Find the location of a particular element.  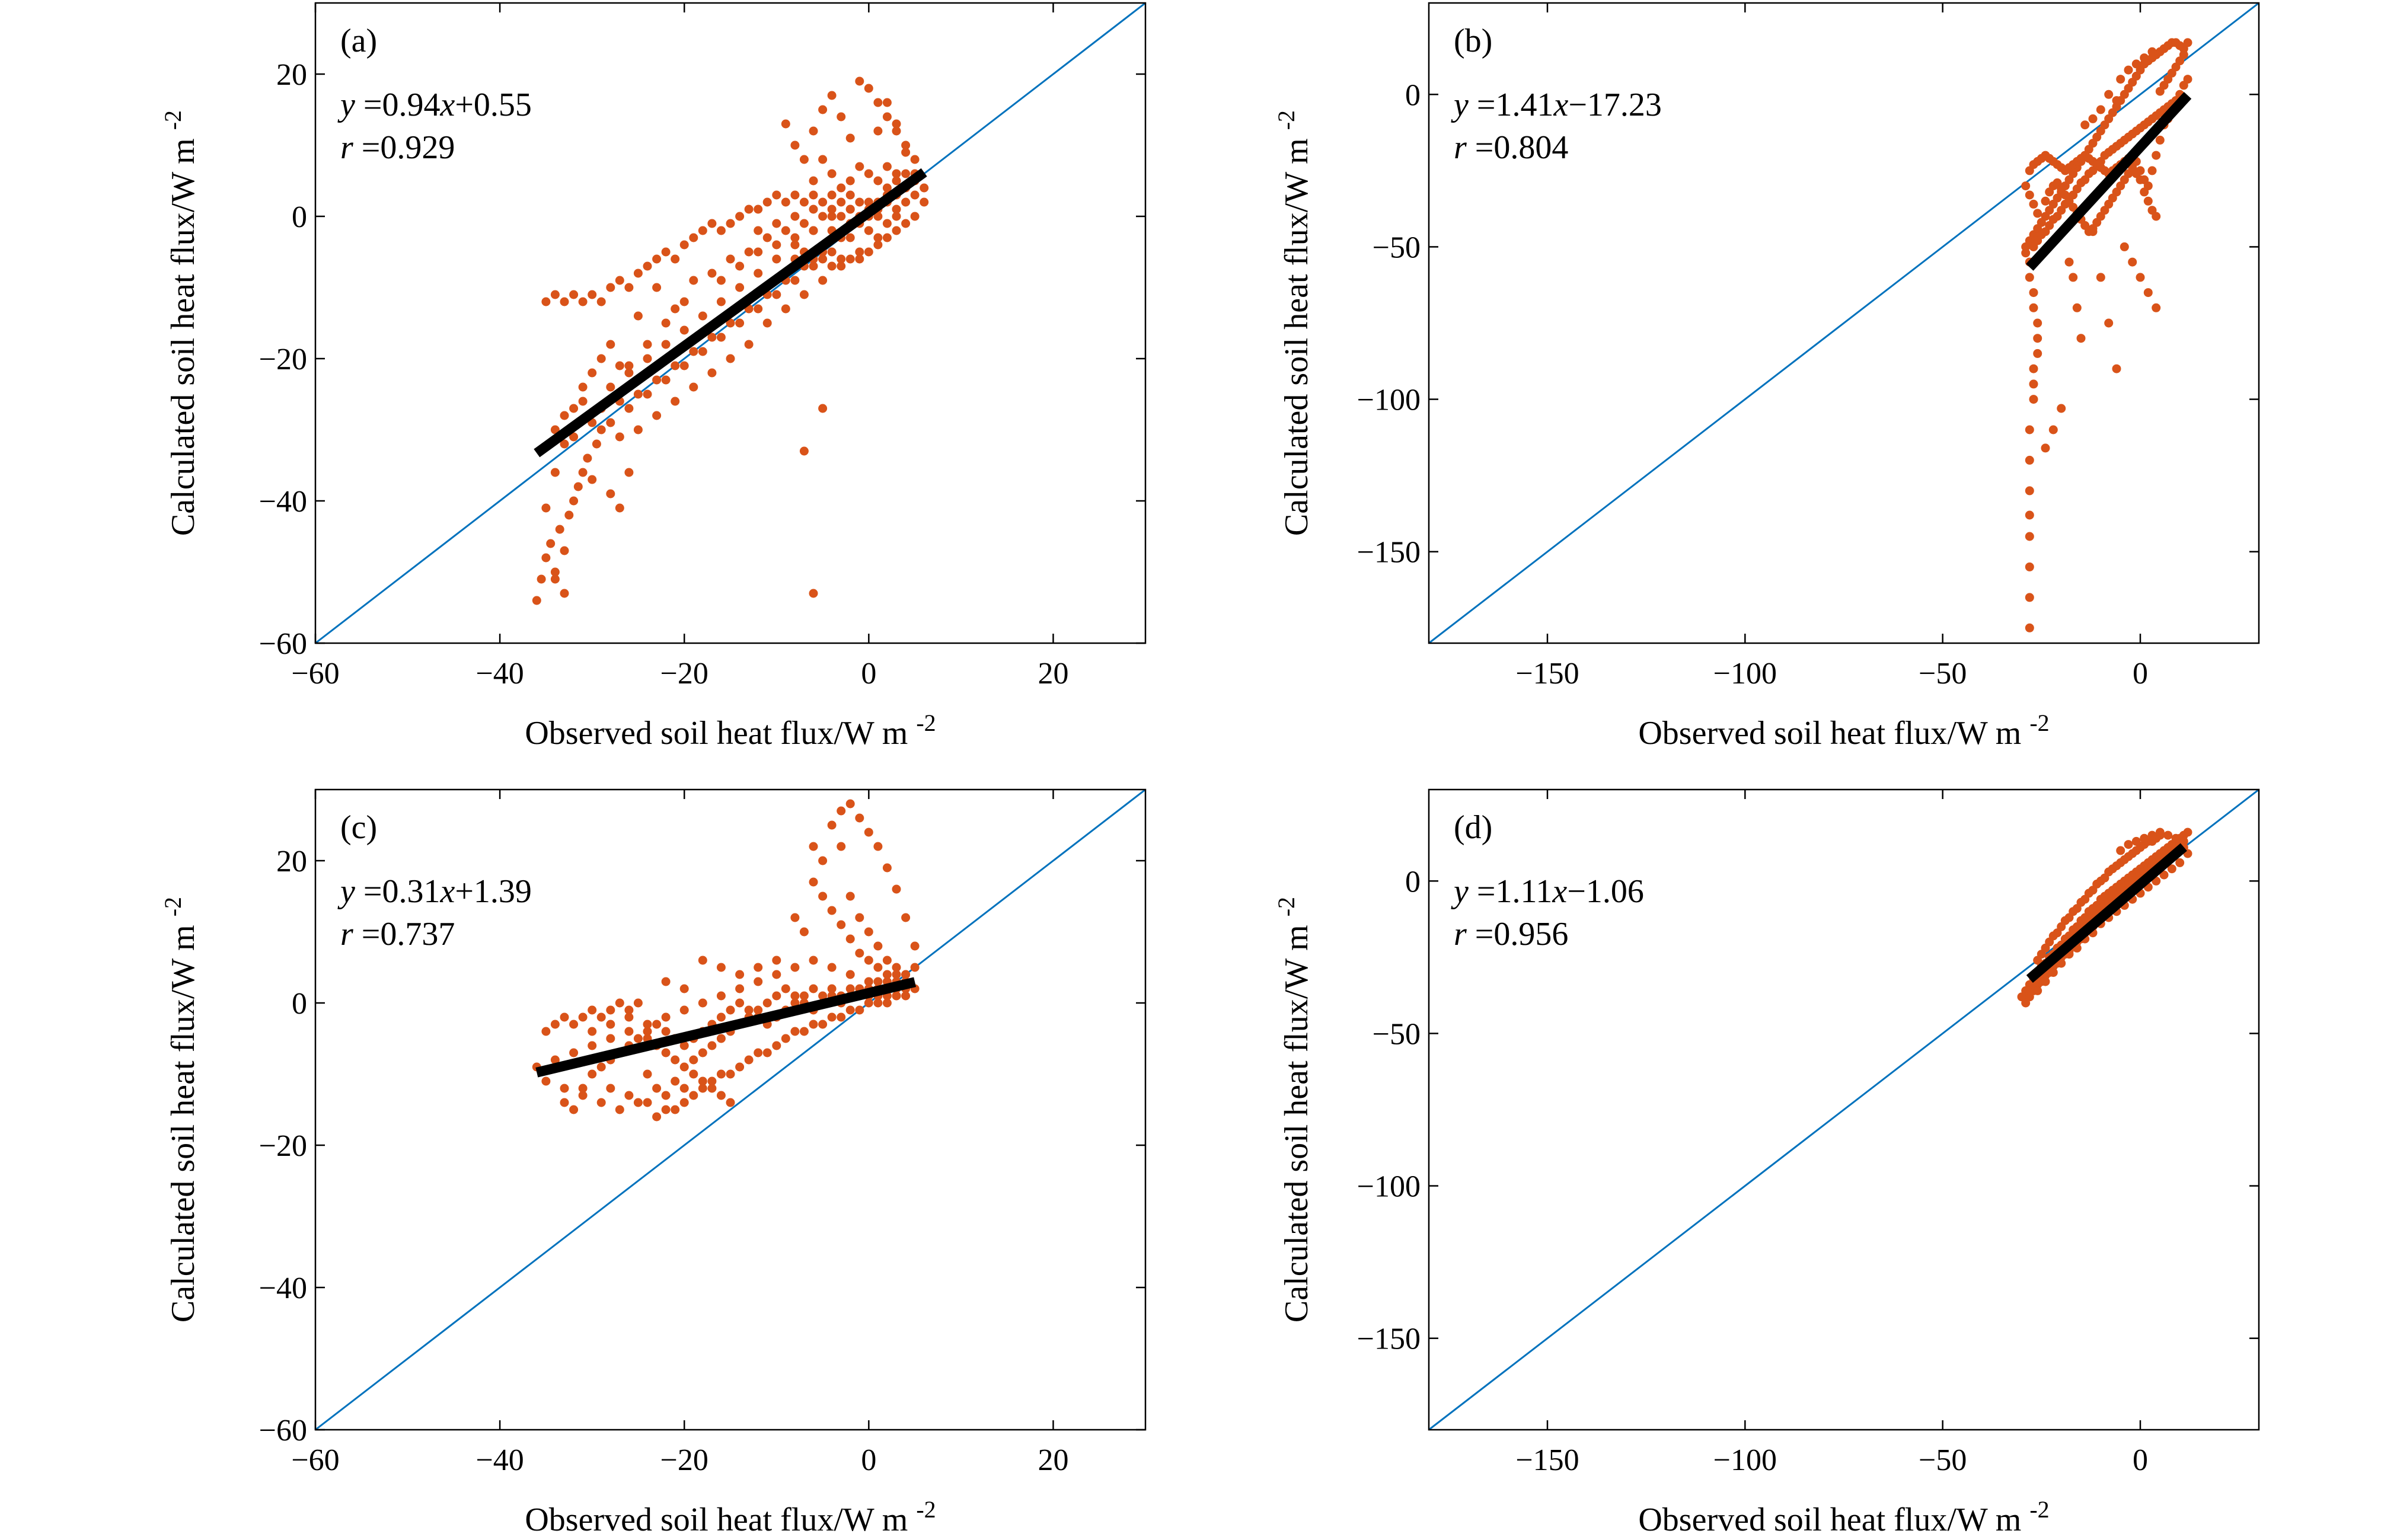

x-tick-label: −50 is located at coordinates (1943, 1460).